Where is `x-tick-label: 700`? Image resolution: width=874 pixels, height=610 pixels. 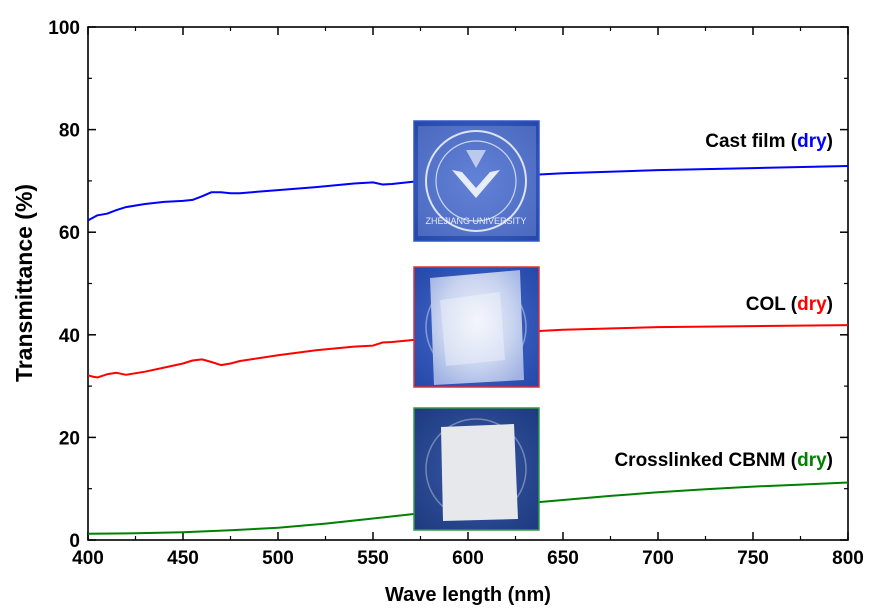
x-tick-label: 700 is located at coordinates (658, 558).